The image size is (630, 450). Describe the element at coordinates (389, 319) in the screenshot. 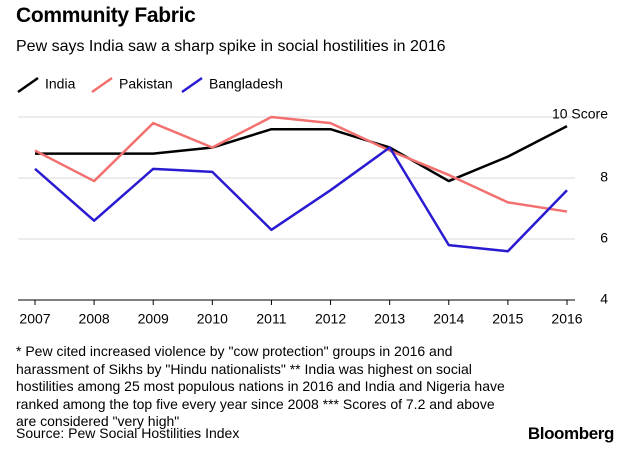

I see `x-tick-label: 2013` at that location.